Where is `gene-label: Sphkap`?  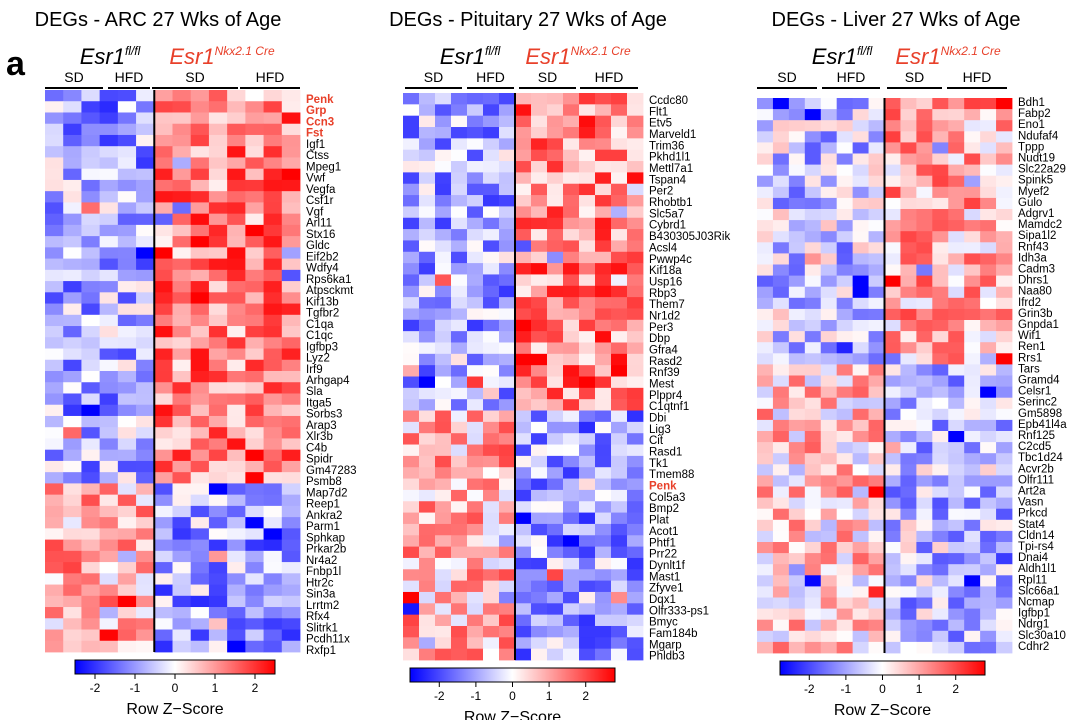
gene-label: Sphkap is located at coordinates (325, 538).